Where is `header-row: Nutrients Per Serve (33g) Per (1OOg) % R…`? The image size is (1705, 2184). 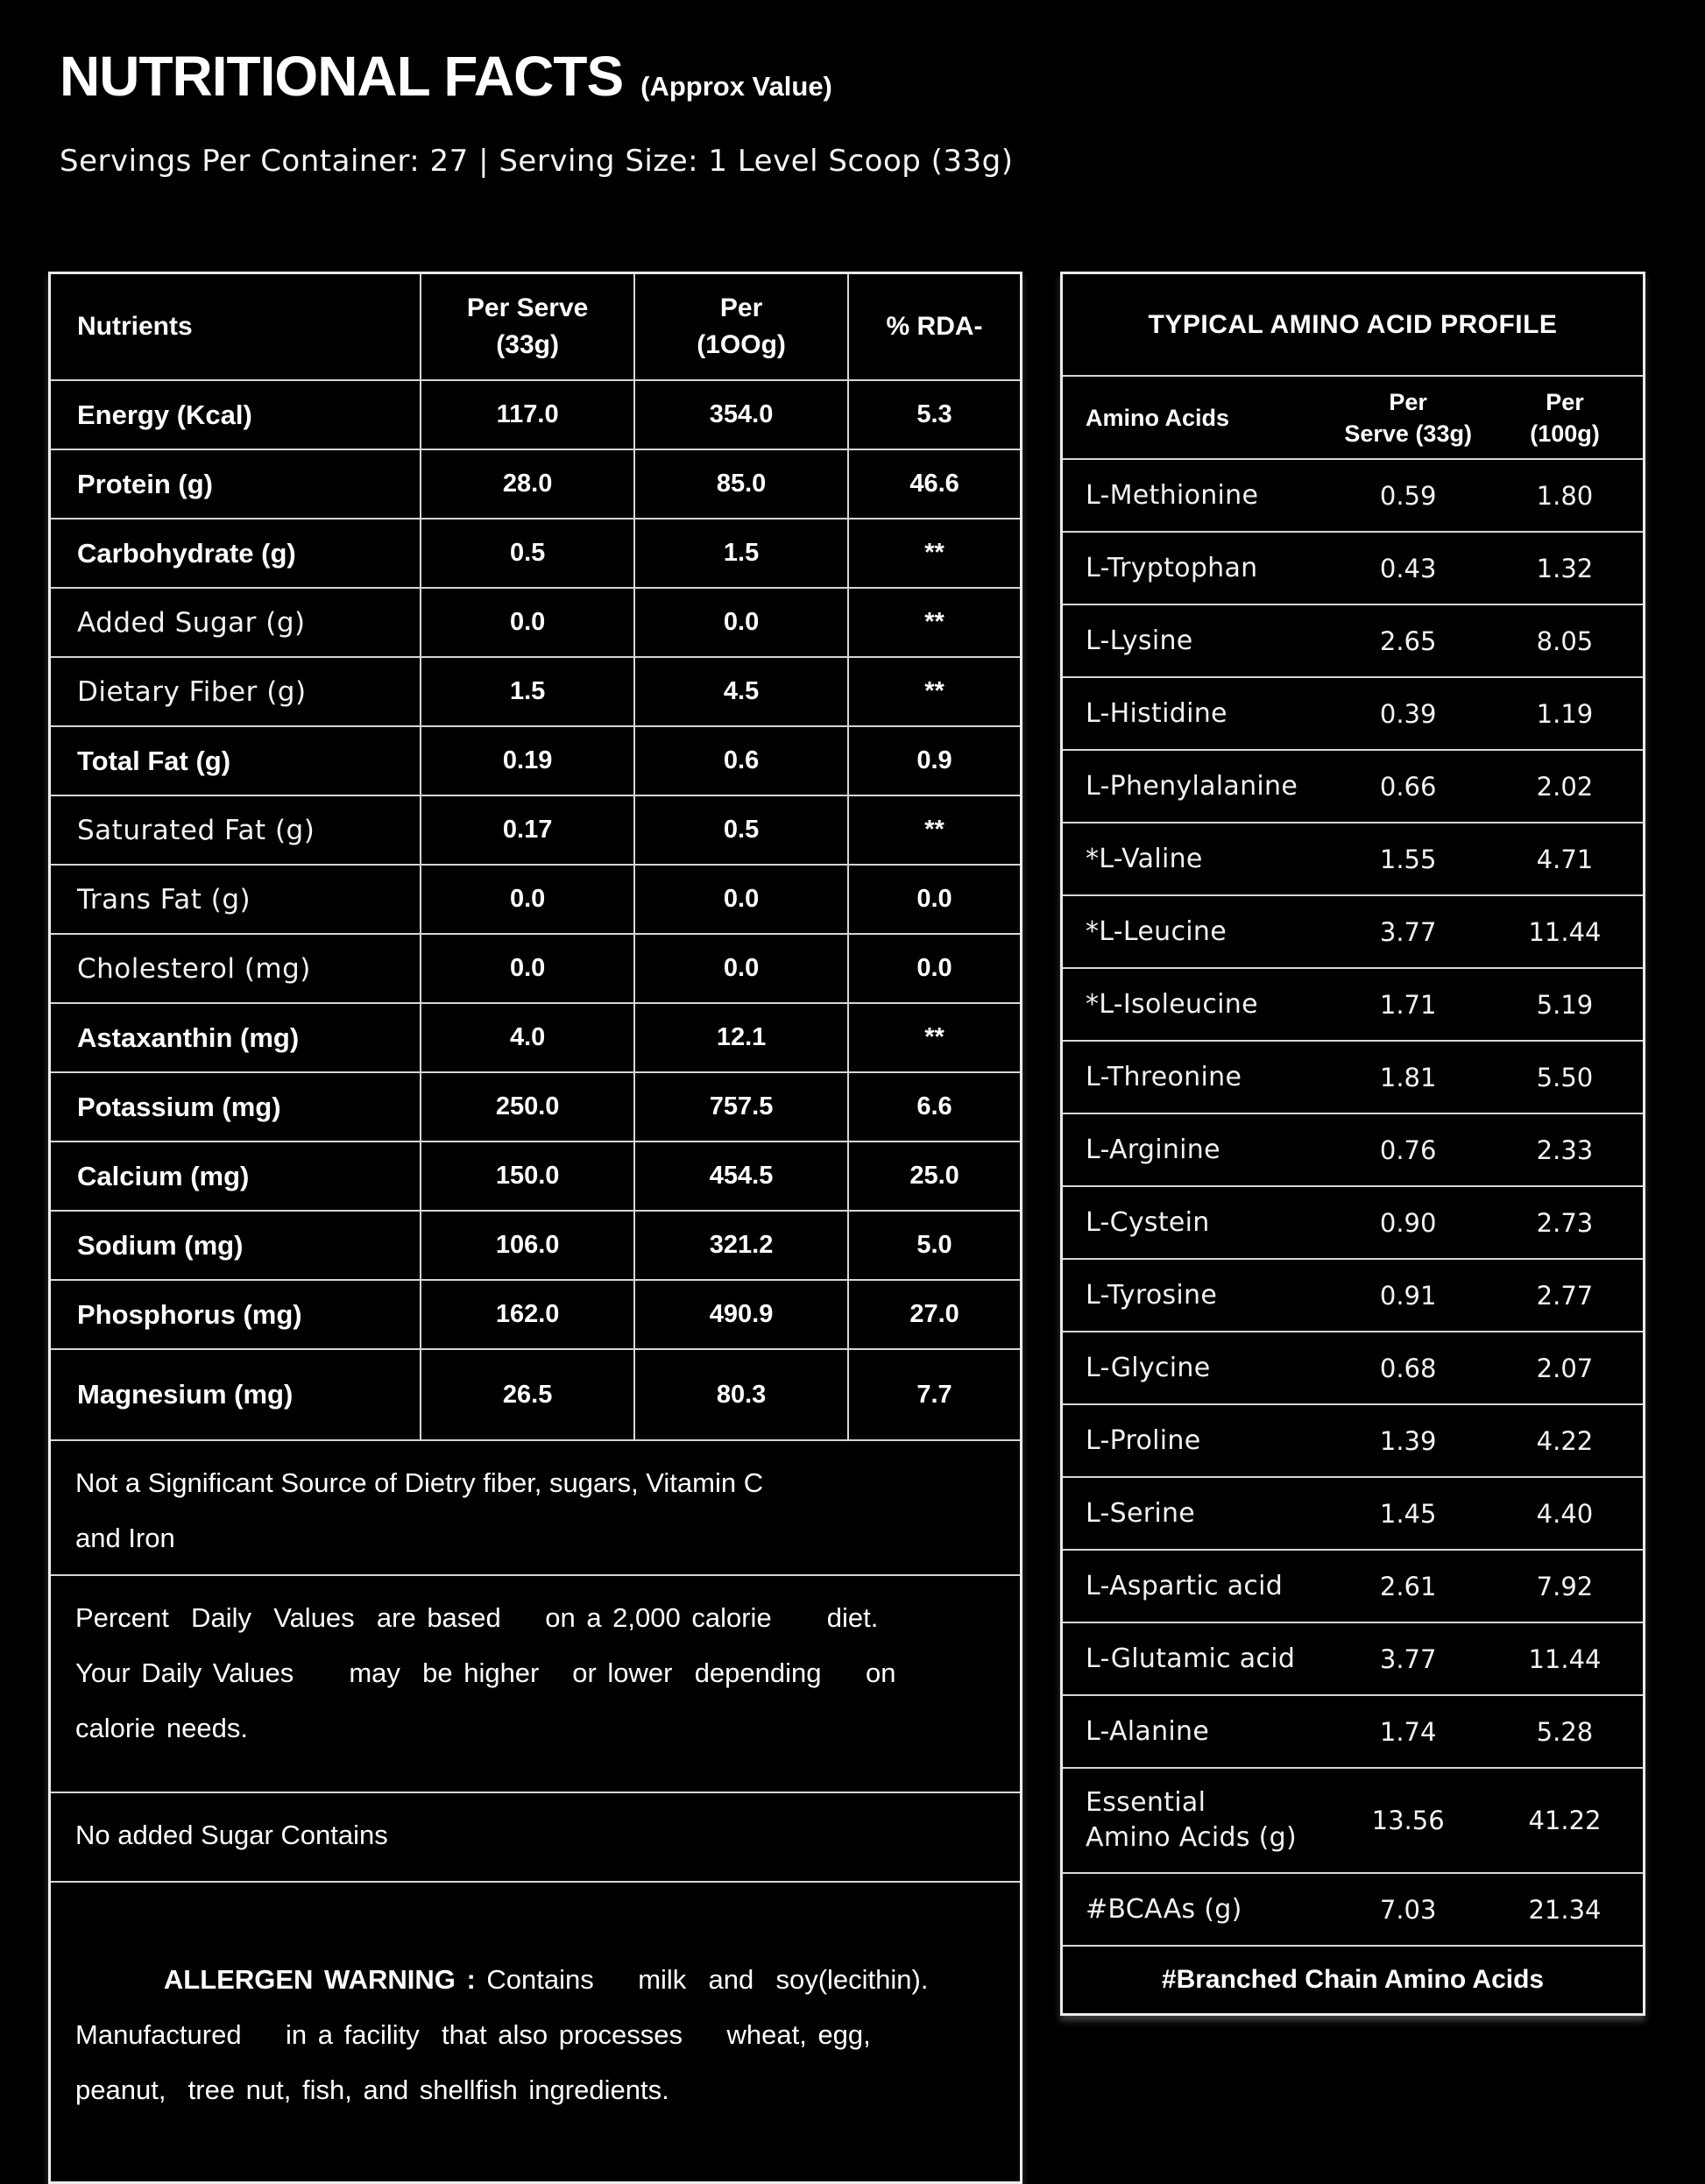
header-row: Nutrients Per Serve (33g) Per (1OOg) % R… is located at coordinates (535, 326).